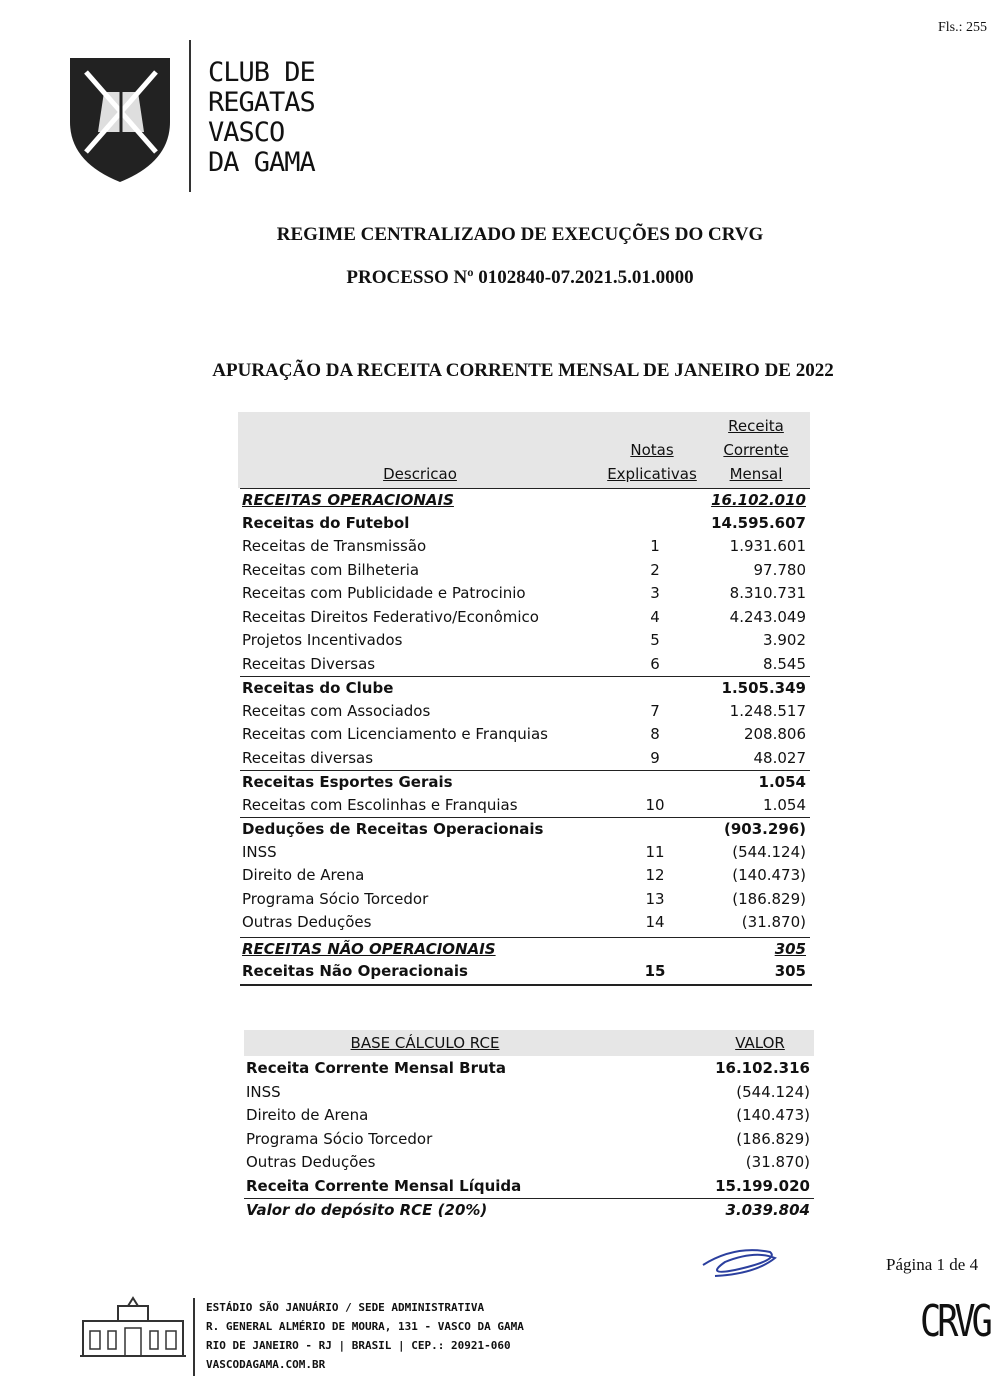 This screenshot has width=1000, height=1383. Describe the element at coordinates (318, 688) in the screenshot. I see `row-label: Receitas do Clube` at that location.